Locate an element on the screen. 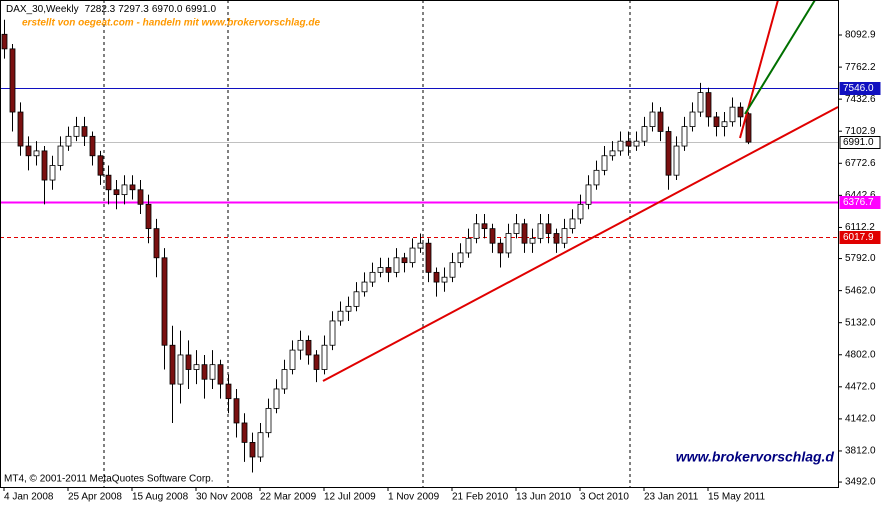 This screenshot has width=883, height=506. header-high: 7297.3 is located at coordinates (133, 9).